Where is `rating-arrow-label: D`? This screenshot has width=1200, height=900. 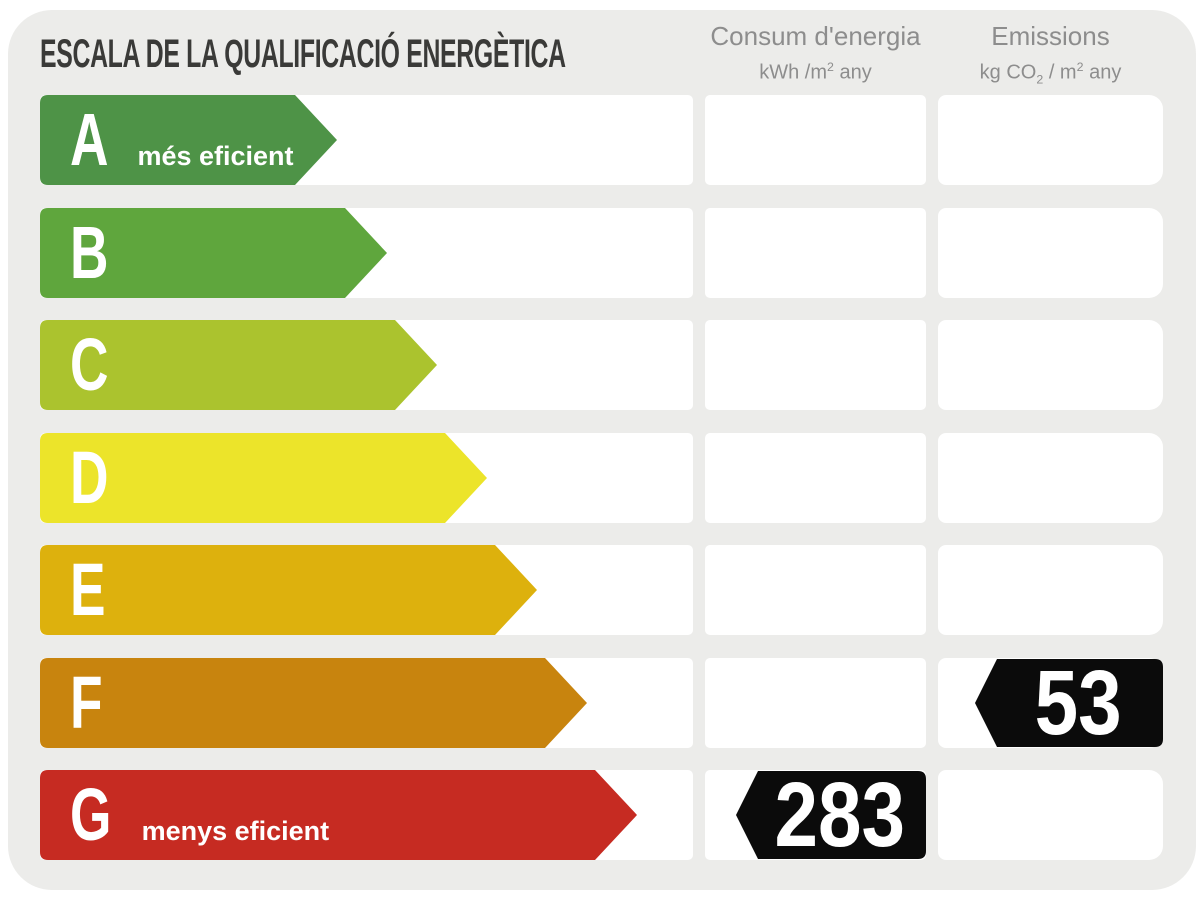 rating-arrow-label: D is located at coordinates (96, 478).